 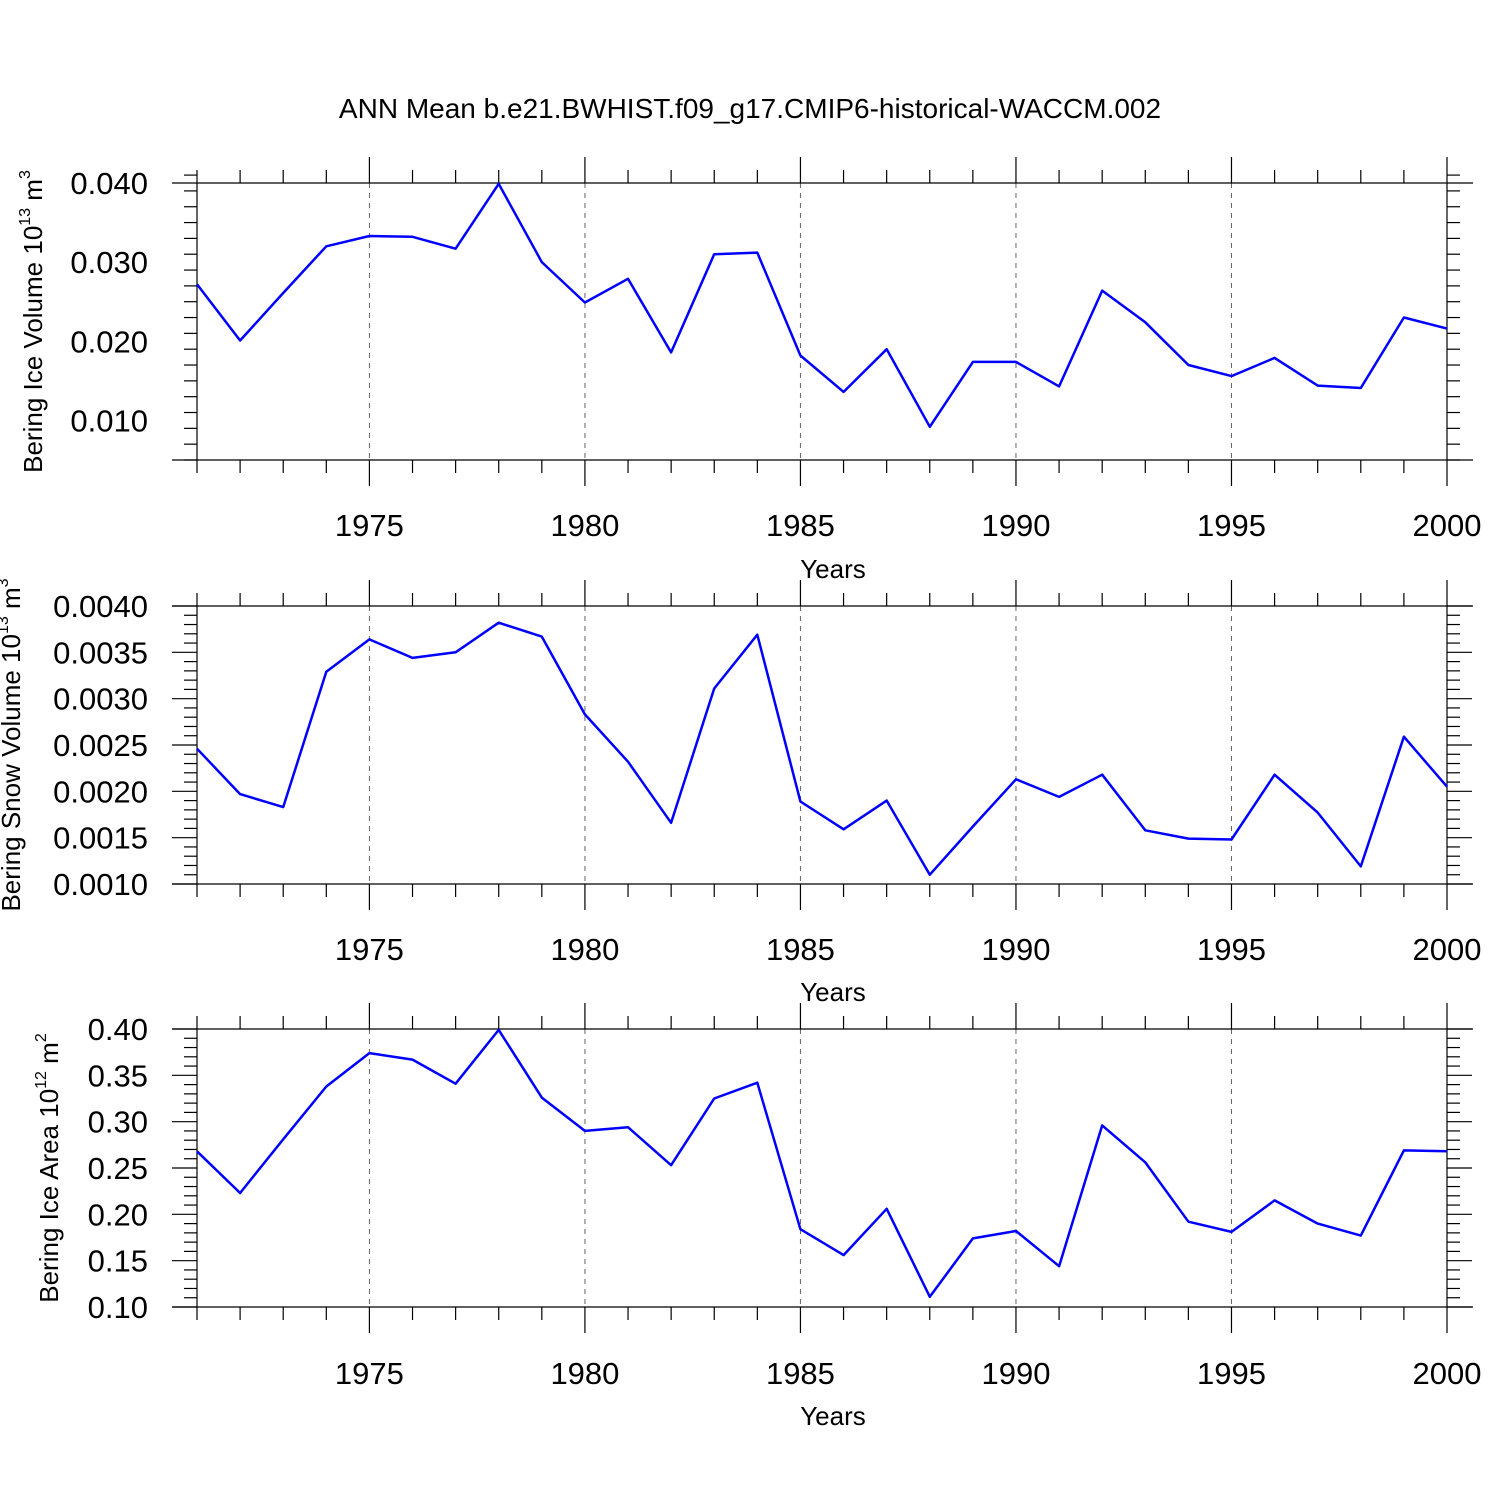 What do you see at coordinates (100, 791) in the screenshot?
I see `y-tick-label: 0.0020` at bounding box center [100, 791].